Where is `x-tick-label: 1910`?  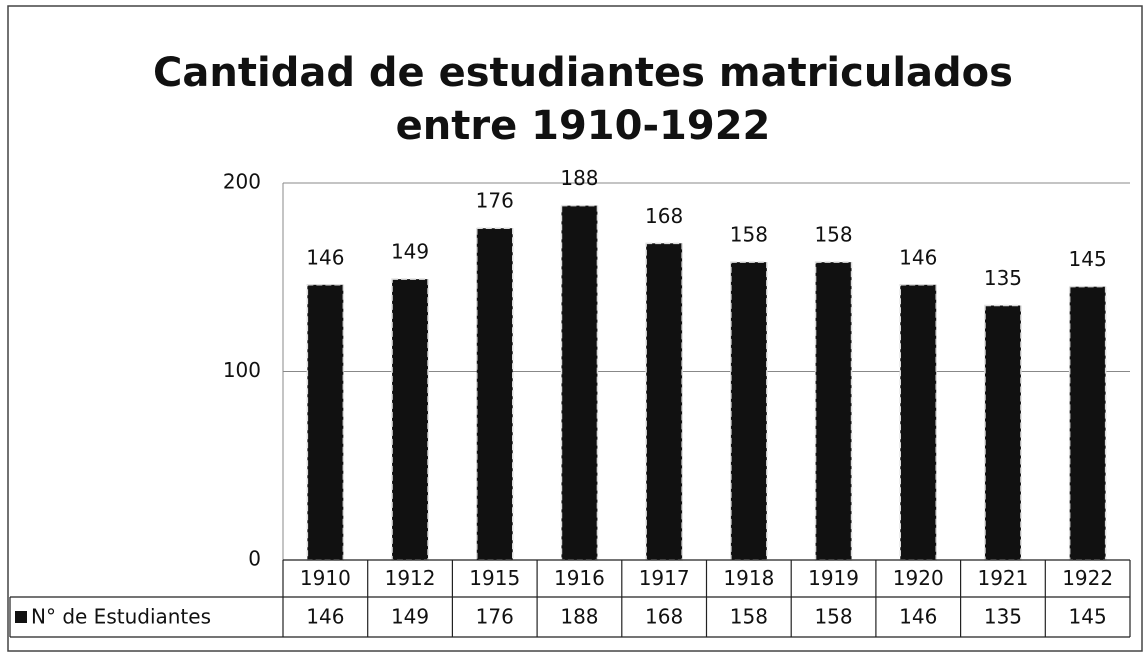
x-tick-label: 1910 is located at coordinates (325, 578).